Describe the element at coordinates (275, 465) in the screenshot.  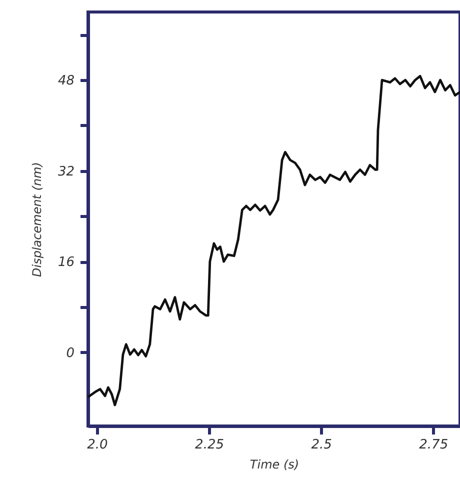
I see `x-axis-title: Time (s)` at that location.